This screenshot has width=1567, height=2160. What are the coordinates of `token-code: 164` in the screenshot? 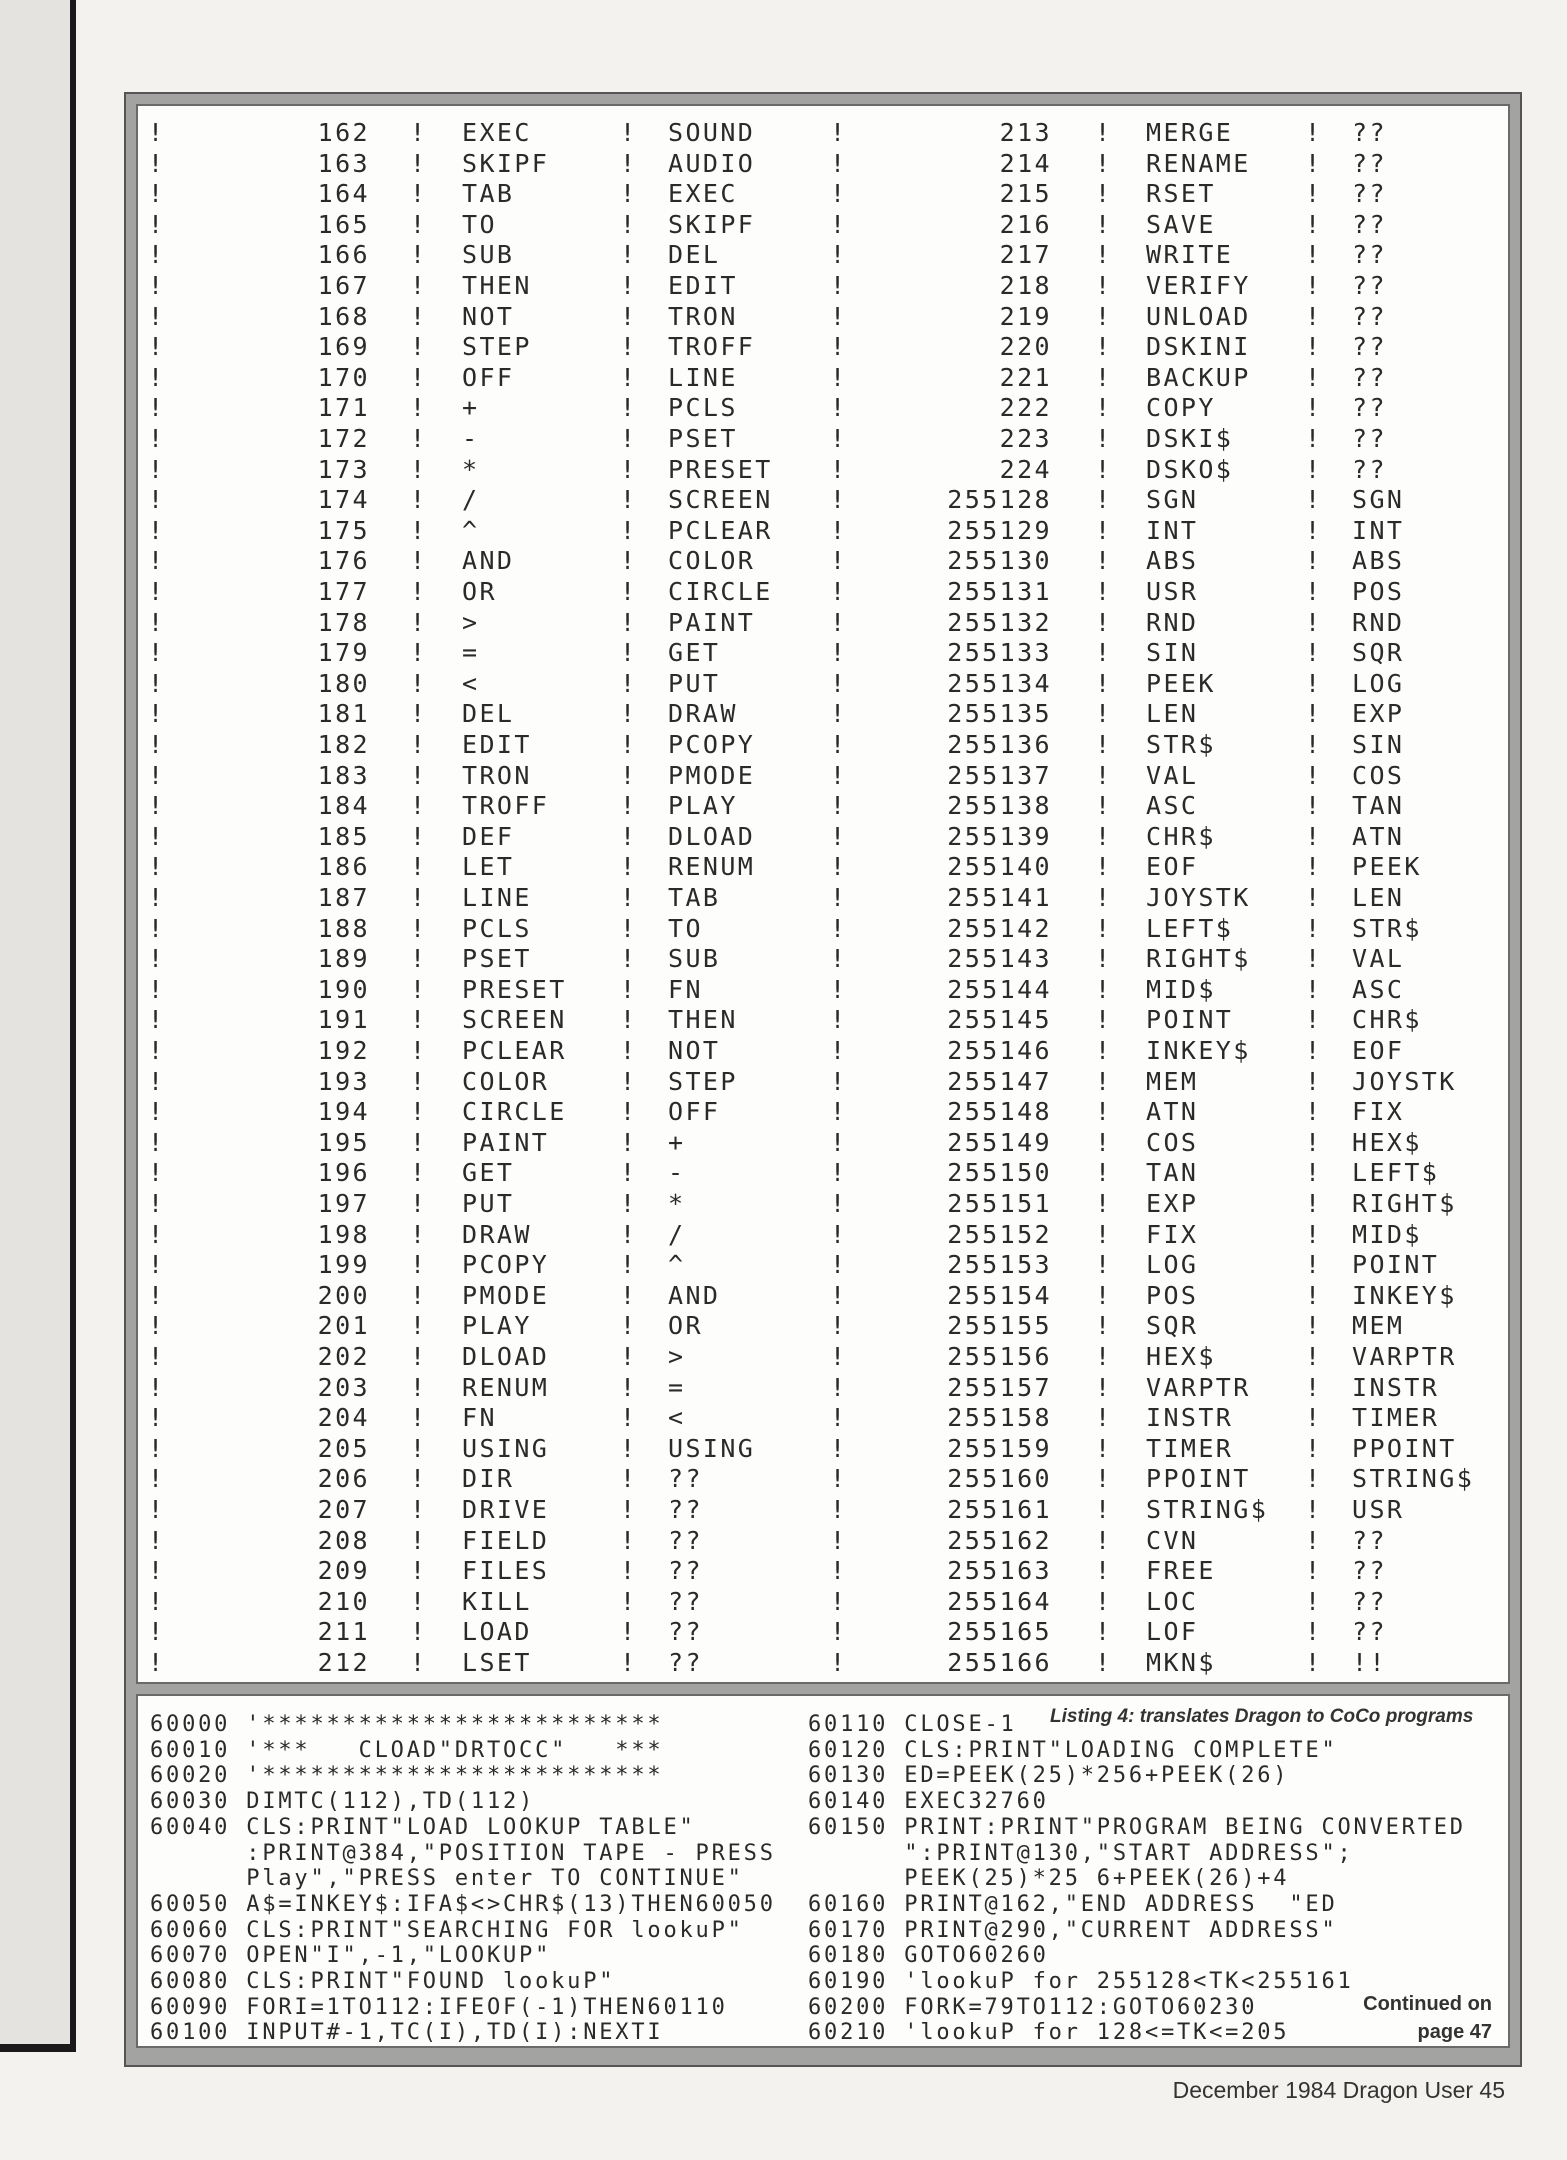 It's located at (343, 194).